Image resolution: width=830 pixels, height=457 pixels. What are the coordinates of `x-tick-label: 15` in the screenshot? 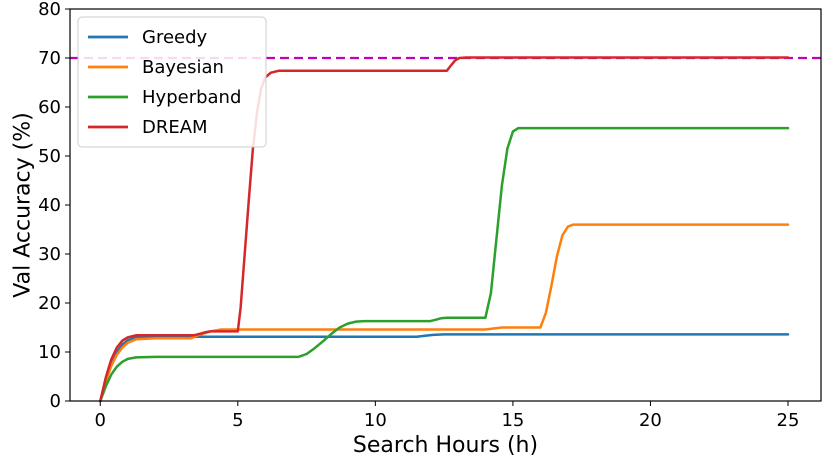 It's located at (512, 420).